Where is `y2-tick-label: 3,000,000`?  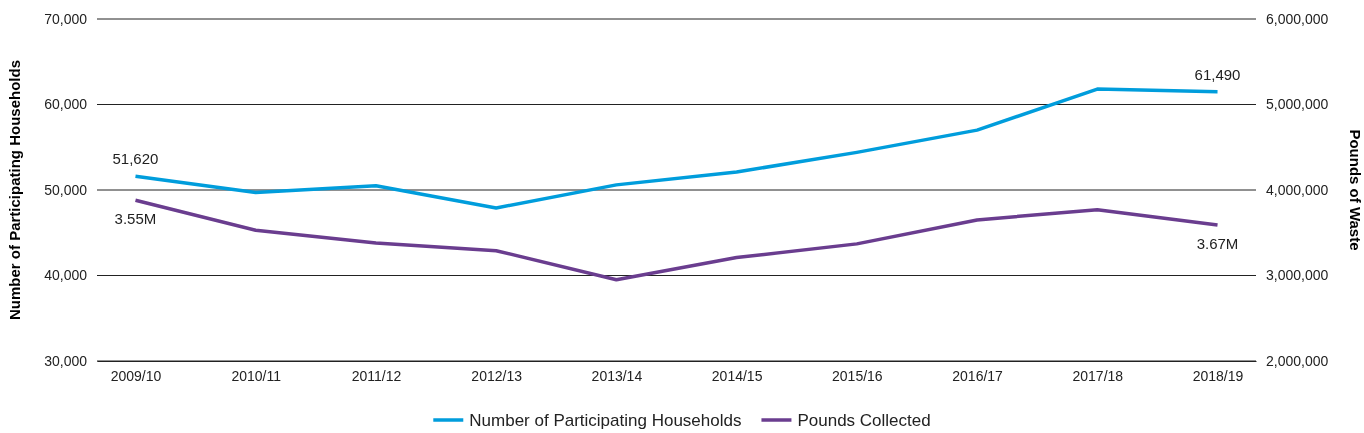 y2-tick-label: 3,000,000 is located at coordinates (1297, 275).